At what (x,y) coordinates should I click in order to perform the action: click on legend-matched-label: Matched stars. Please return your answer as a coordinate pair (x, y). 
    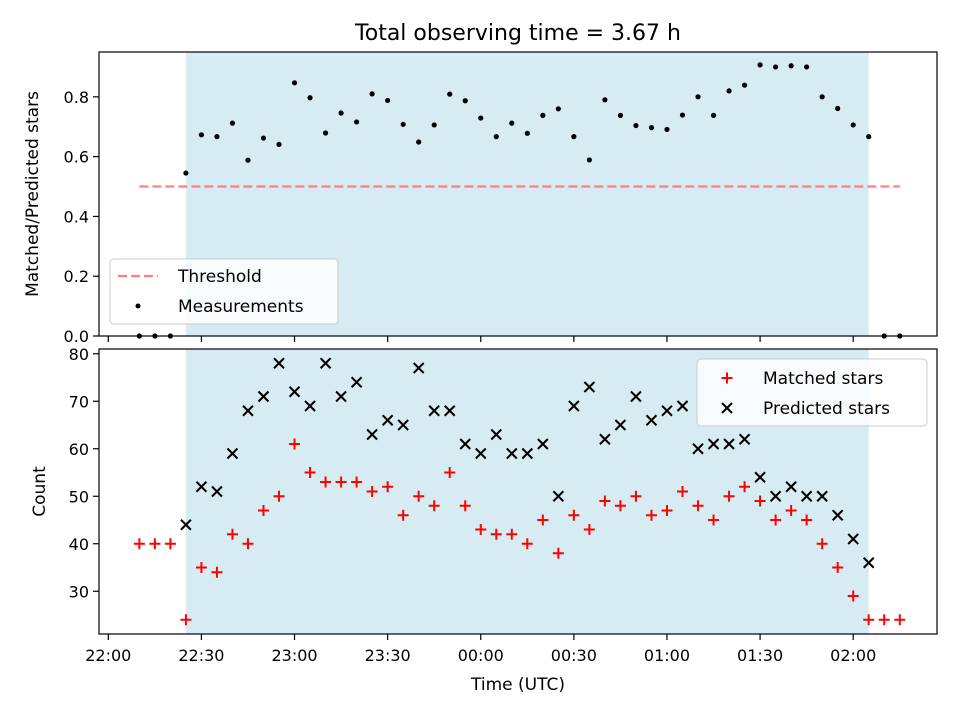
    Looking at the image, I should click on (823, 379).